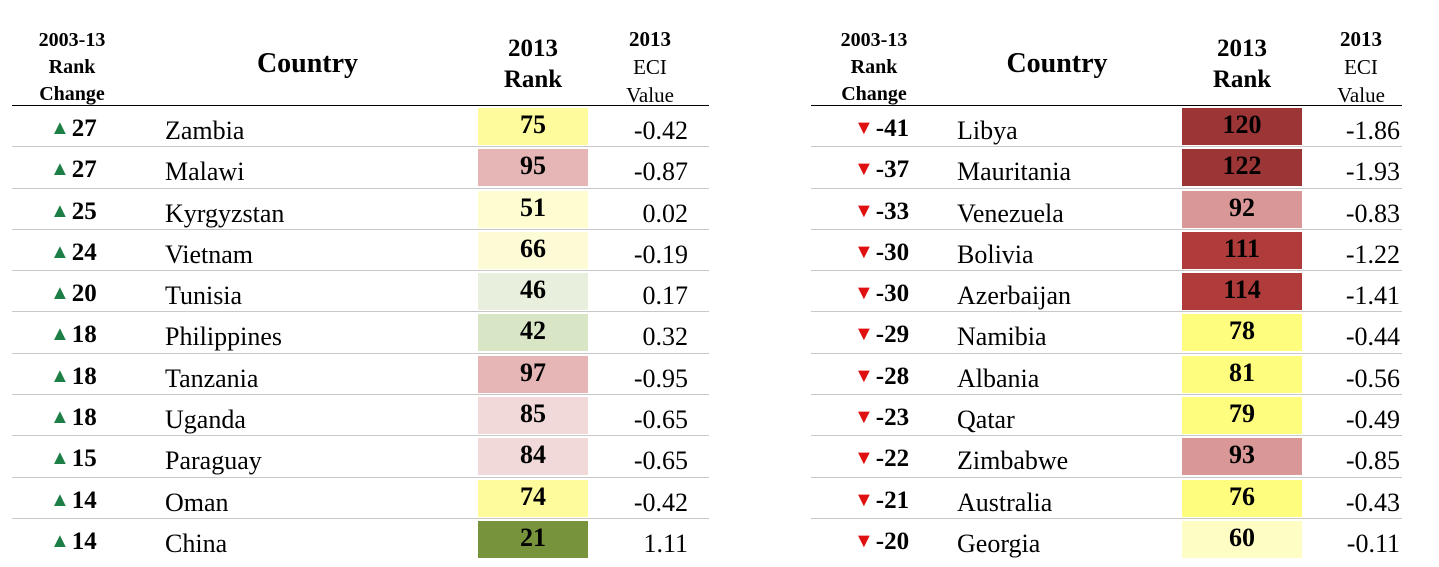 The width and height of the screenshot is (1439, 567). I want to click on rank-change-cell: ▲20, so click(90, 294).